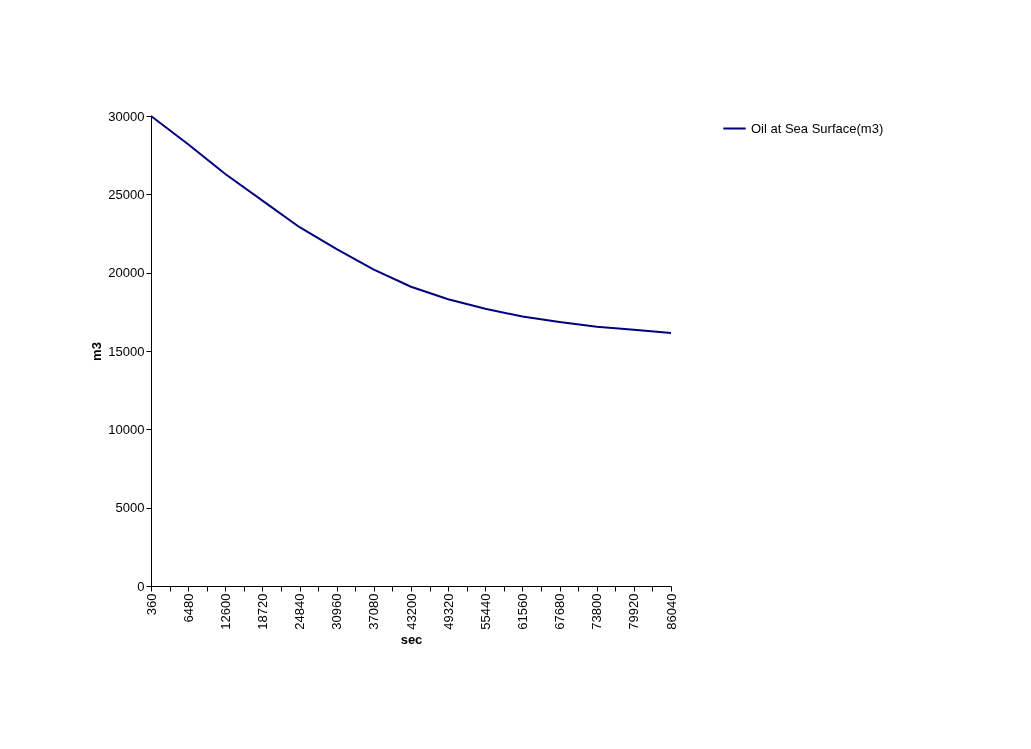 The height and width of the screenshot is (749, 1031). Describe the element at coordinates (337, 611) in the screenshot. I see `x-tick-label: 30960` at that location.